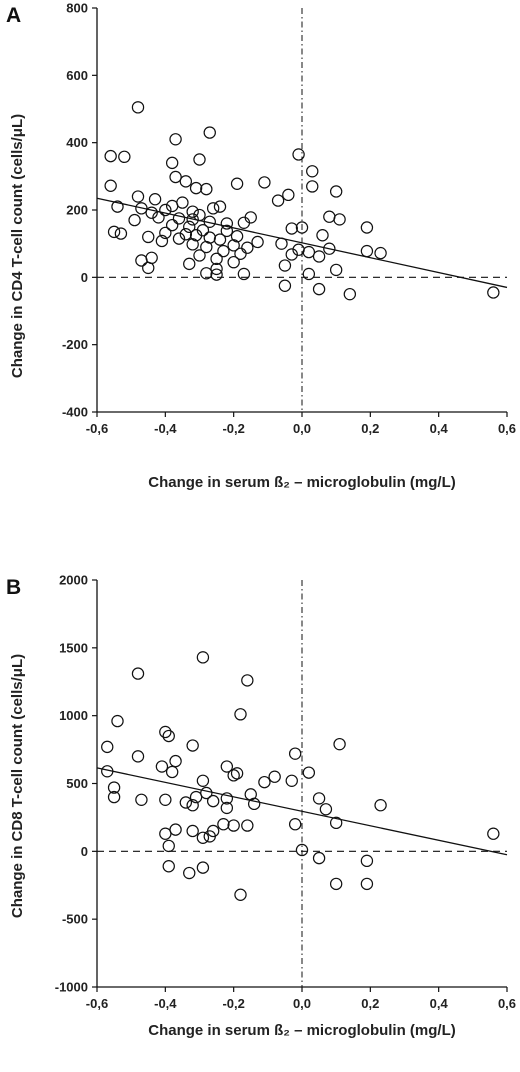 Image resolution: width=520 pixels, height=1072 pixels. I want to click on panel-b-x-tick-label: 0,6, so click(507, 1003).